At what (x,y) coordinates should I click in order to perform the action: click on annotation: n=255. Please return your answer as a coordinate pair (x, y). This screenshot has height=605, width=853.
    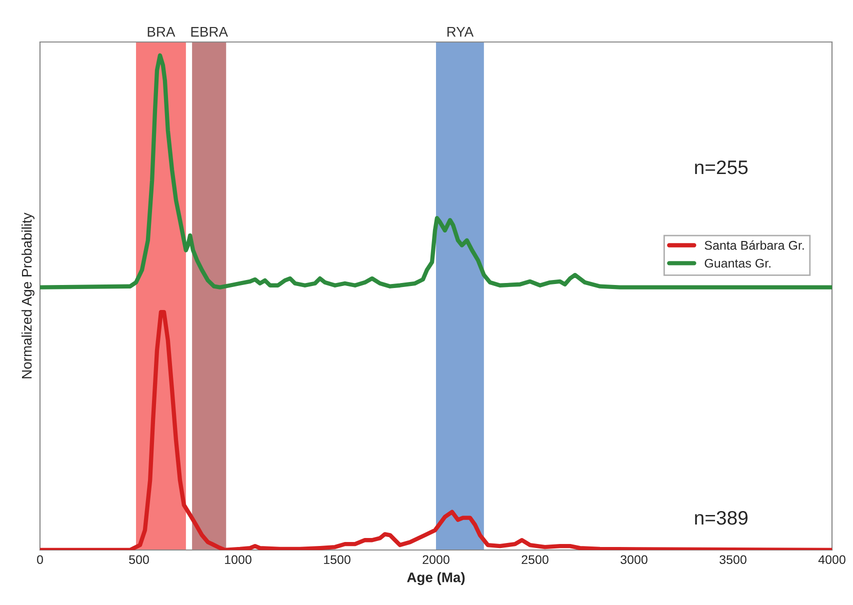
    Looking at the image, I should click on (721, 167).